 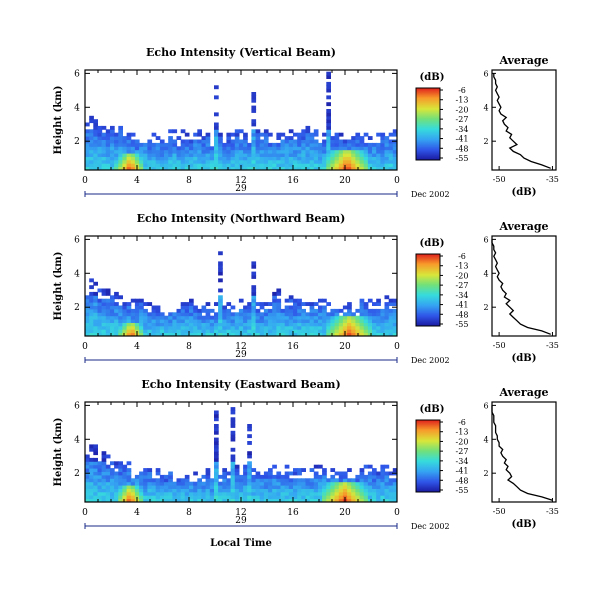 I want to click on colorbar-unit: (dB), so click(x=432, y=77).